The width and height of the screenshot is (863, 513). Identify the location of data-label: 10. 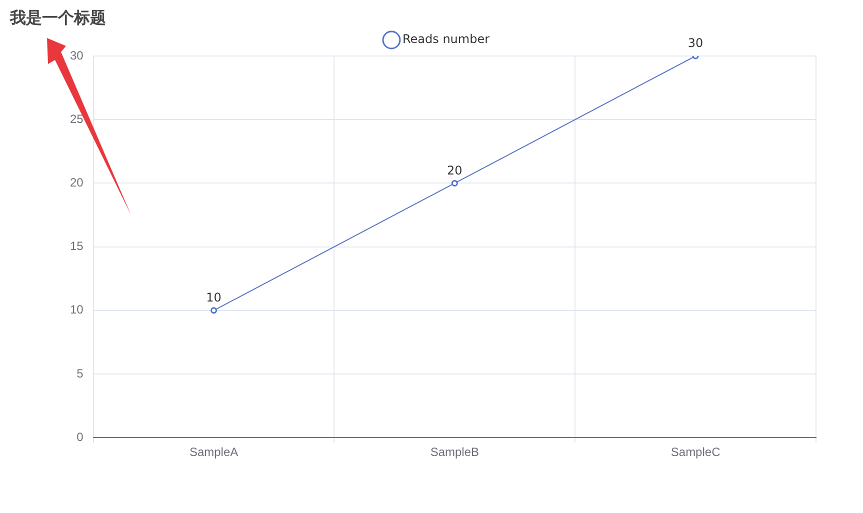
(214, 297).